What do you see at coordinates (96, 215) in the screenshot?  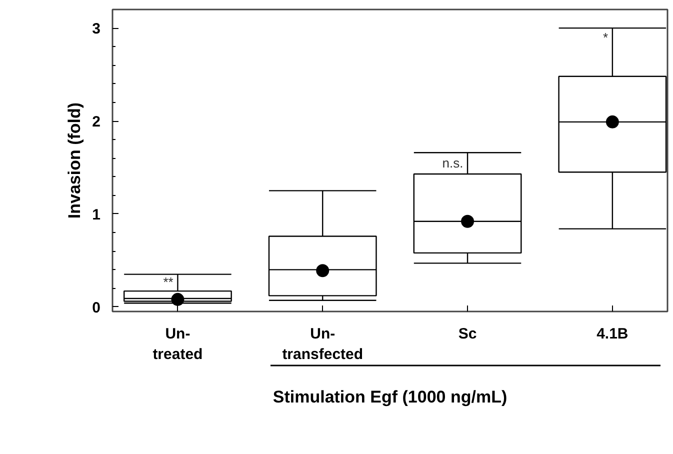 I see `y-tick-label: 1` at bounding box center [96, 215].